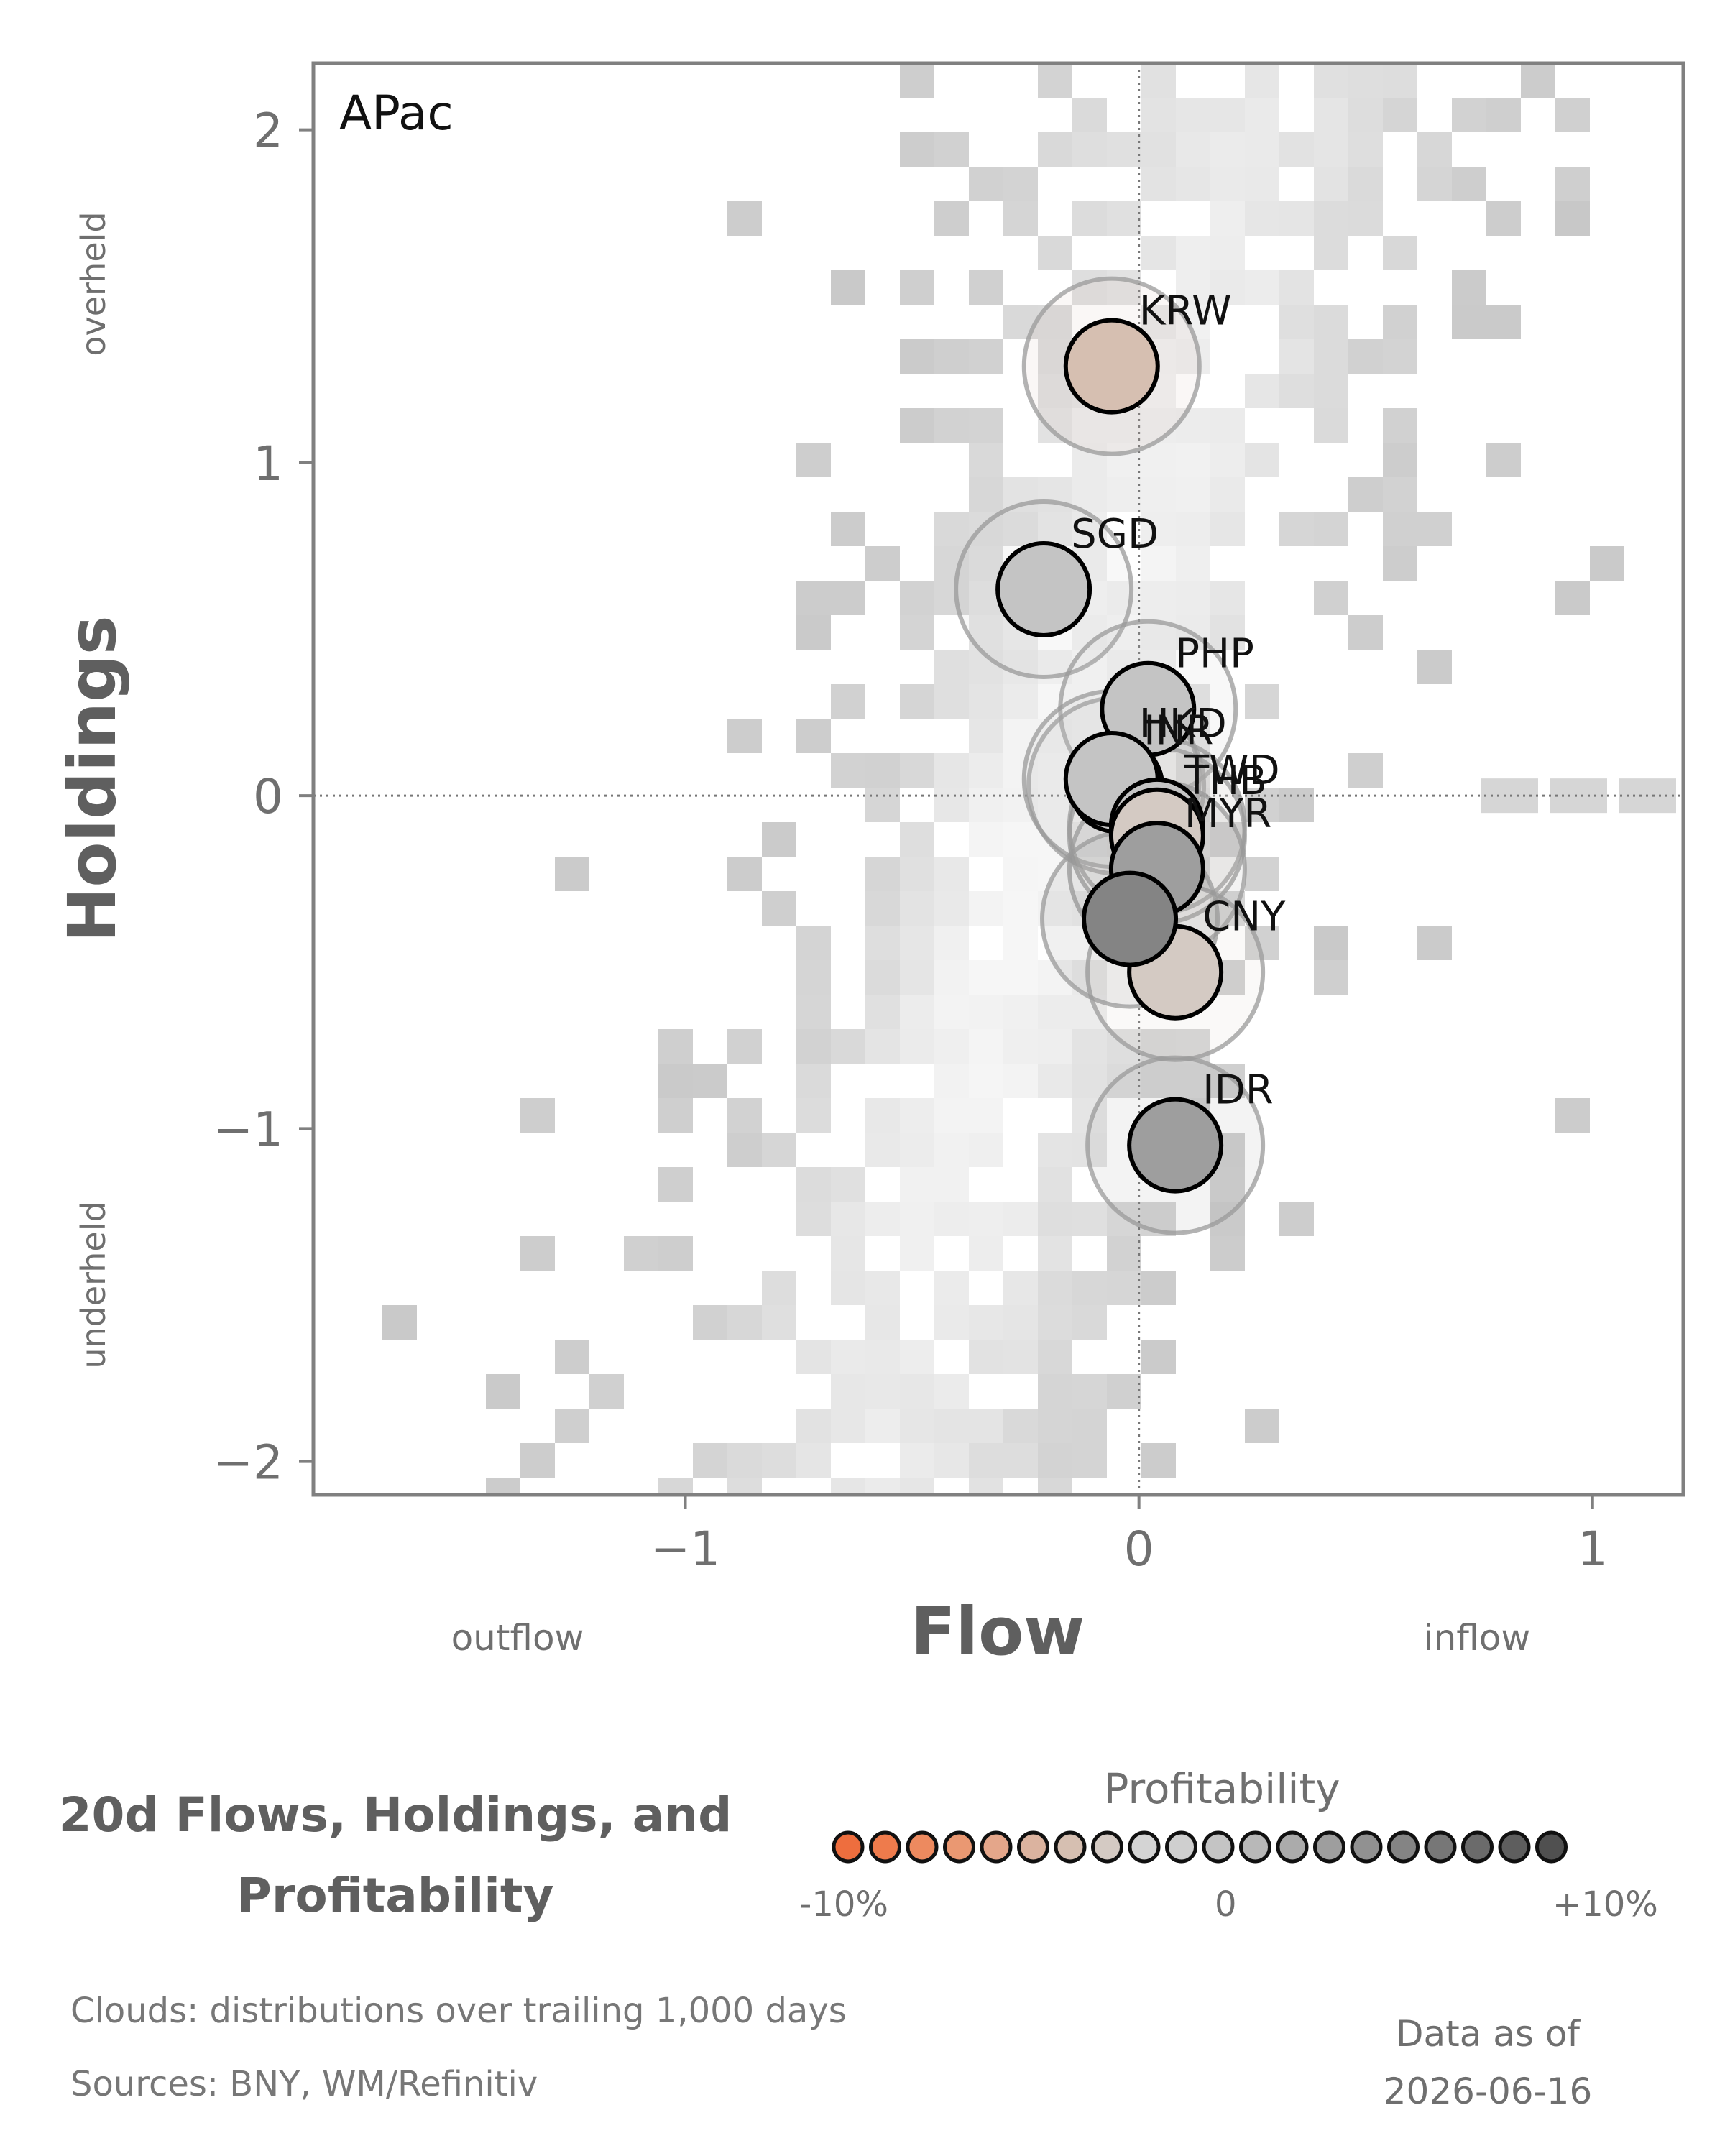 Image resolution: width=1725 pixels, height=2156 pixels. Describe the element at coordinates (1185, 311) in the screenshot. I see `point-label: KRW` at that location.